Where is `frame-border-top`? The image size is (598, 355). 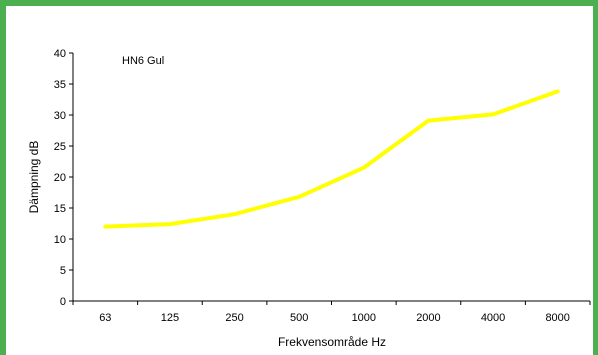
frame-border-top is located at coordinates (299, 3).